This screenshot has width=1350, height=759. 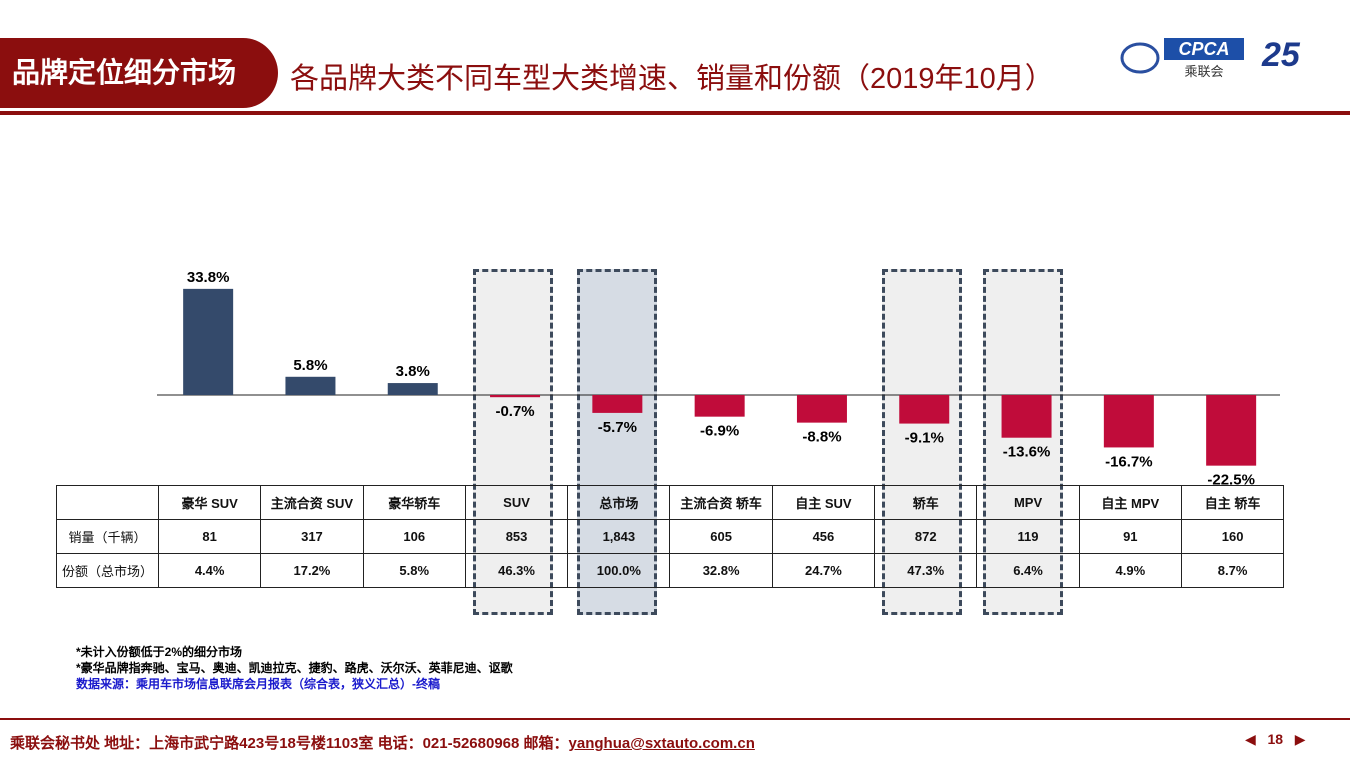 What do you see at coordinates (516, 536) in the screenshot?
I see `sales-cell: 853` at bounding box center [516, 536].